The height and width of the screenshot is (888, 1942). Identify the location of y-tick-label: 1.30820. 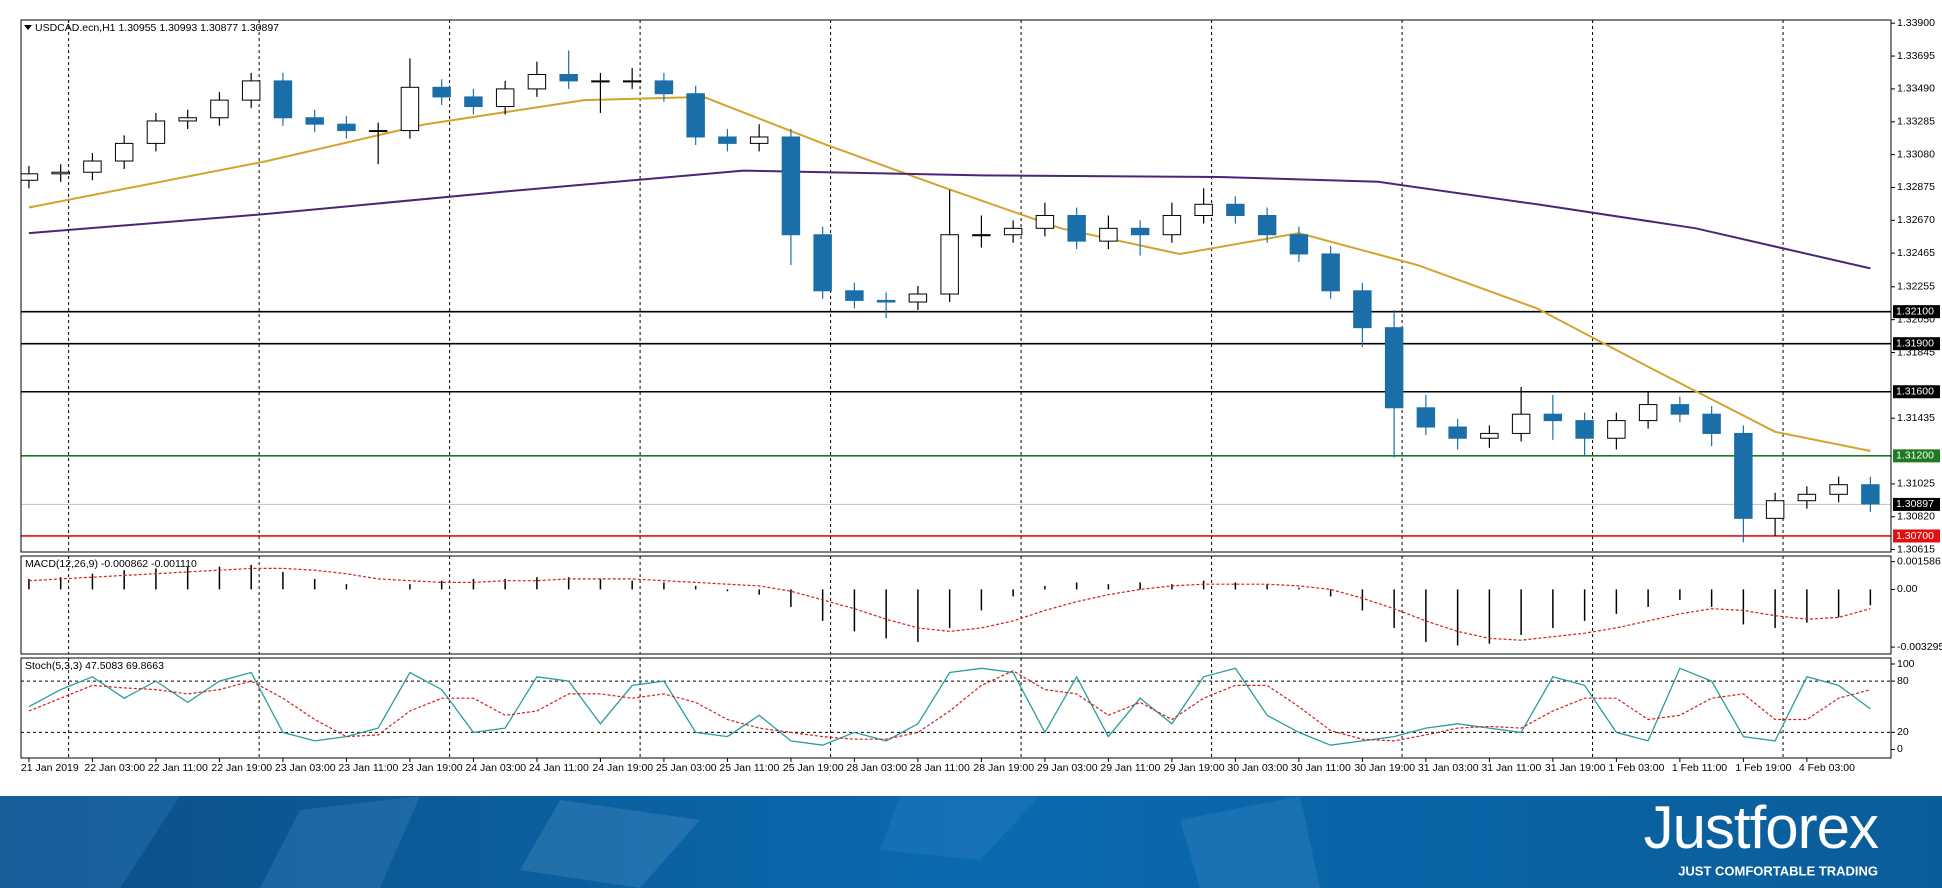
(1916, 517).